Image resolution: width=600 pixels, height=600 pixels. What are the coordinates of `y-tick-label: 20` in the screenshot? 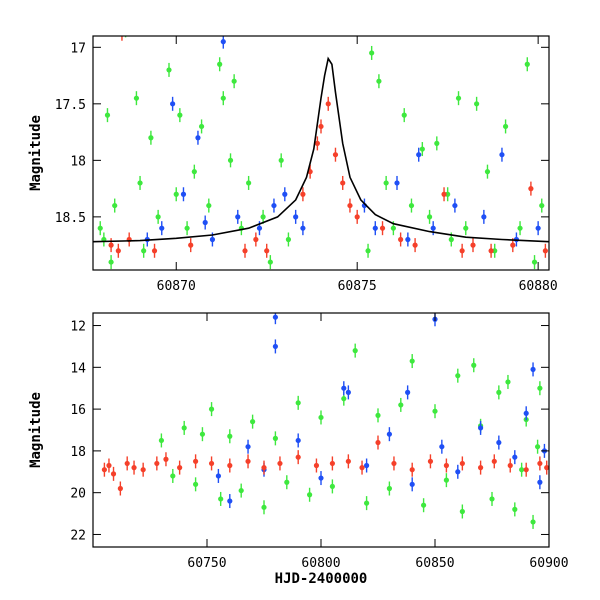 It's located at (78, 494).